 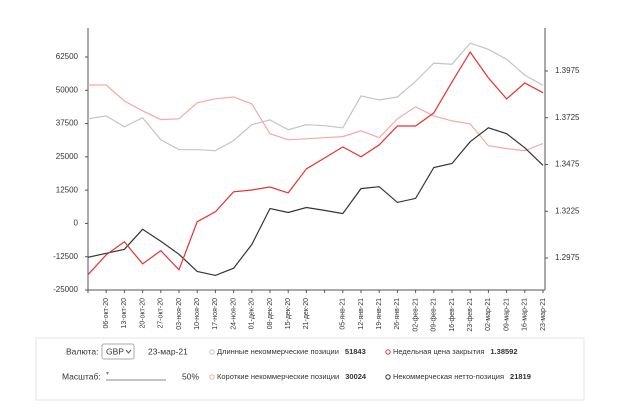 I want to click on y2-tick-label: 1.3975, so click(x=567, y=70).